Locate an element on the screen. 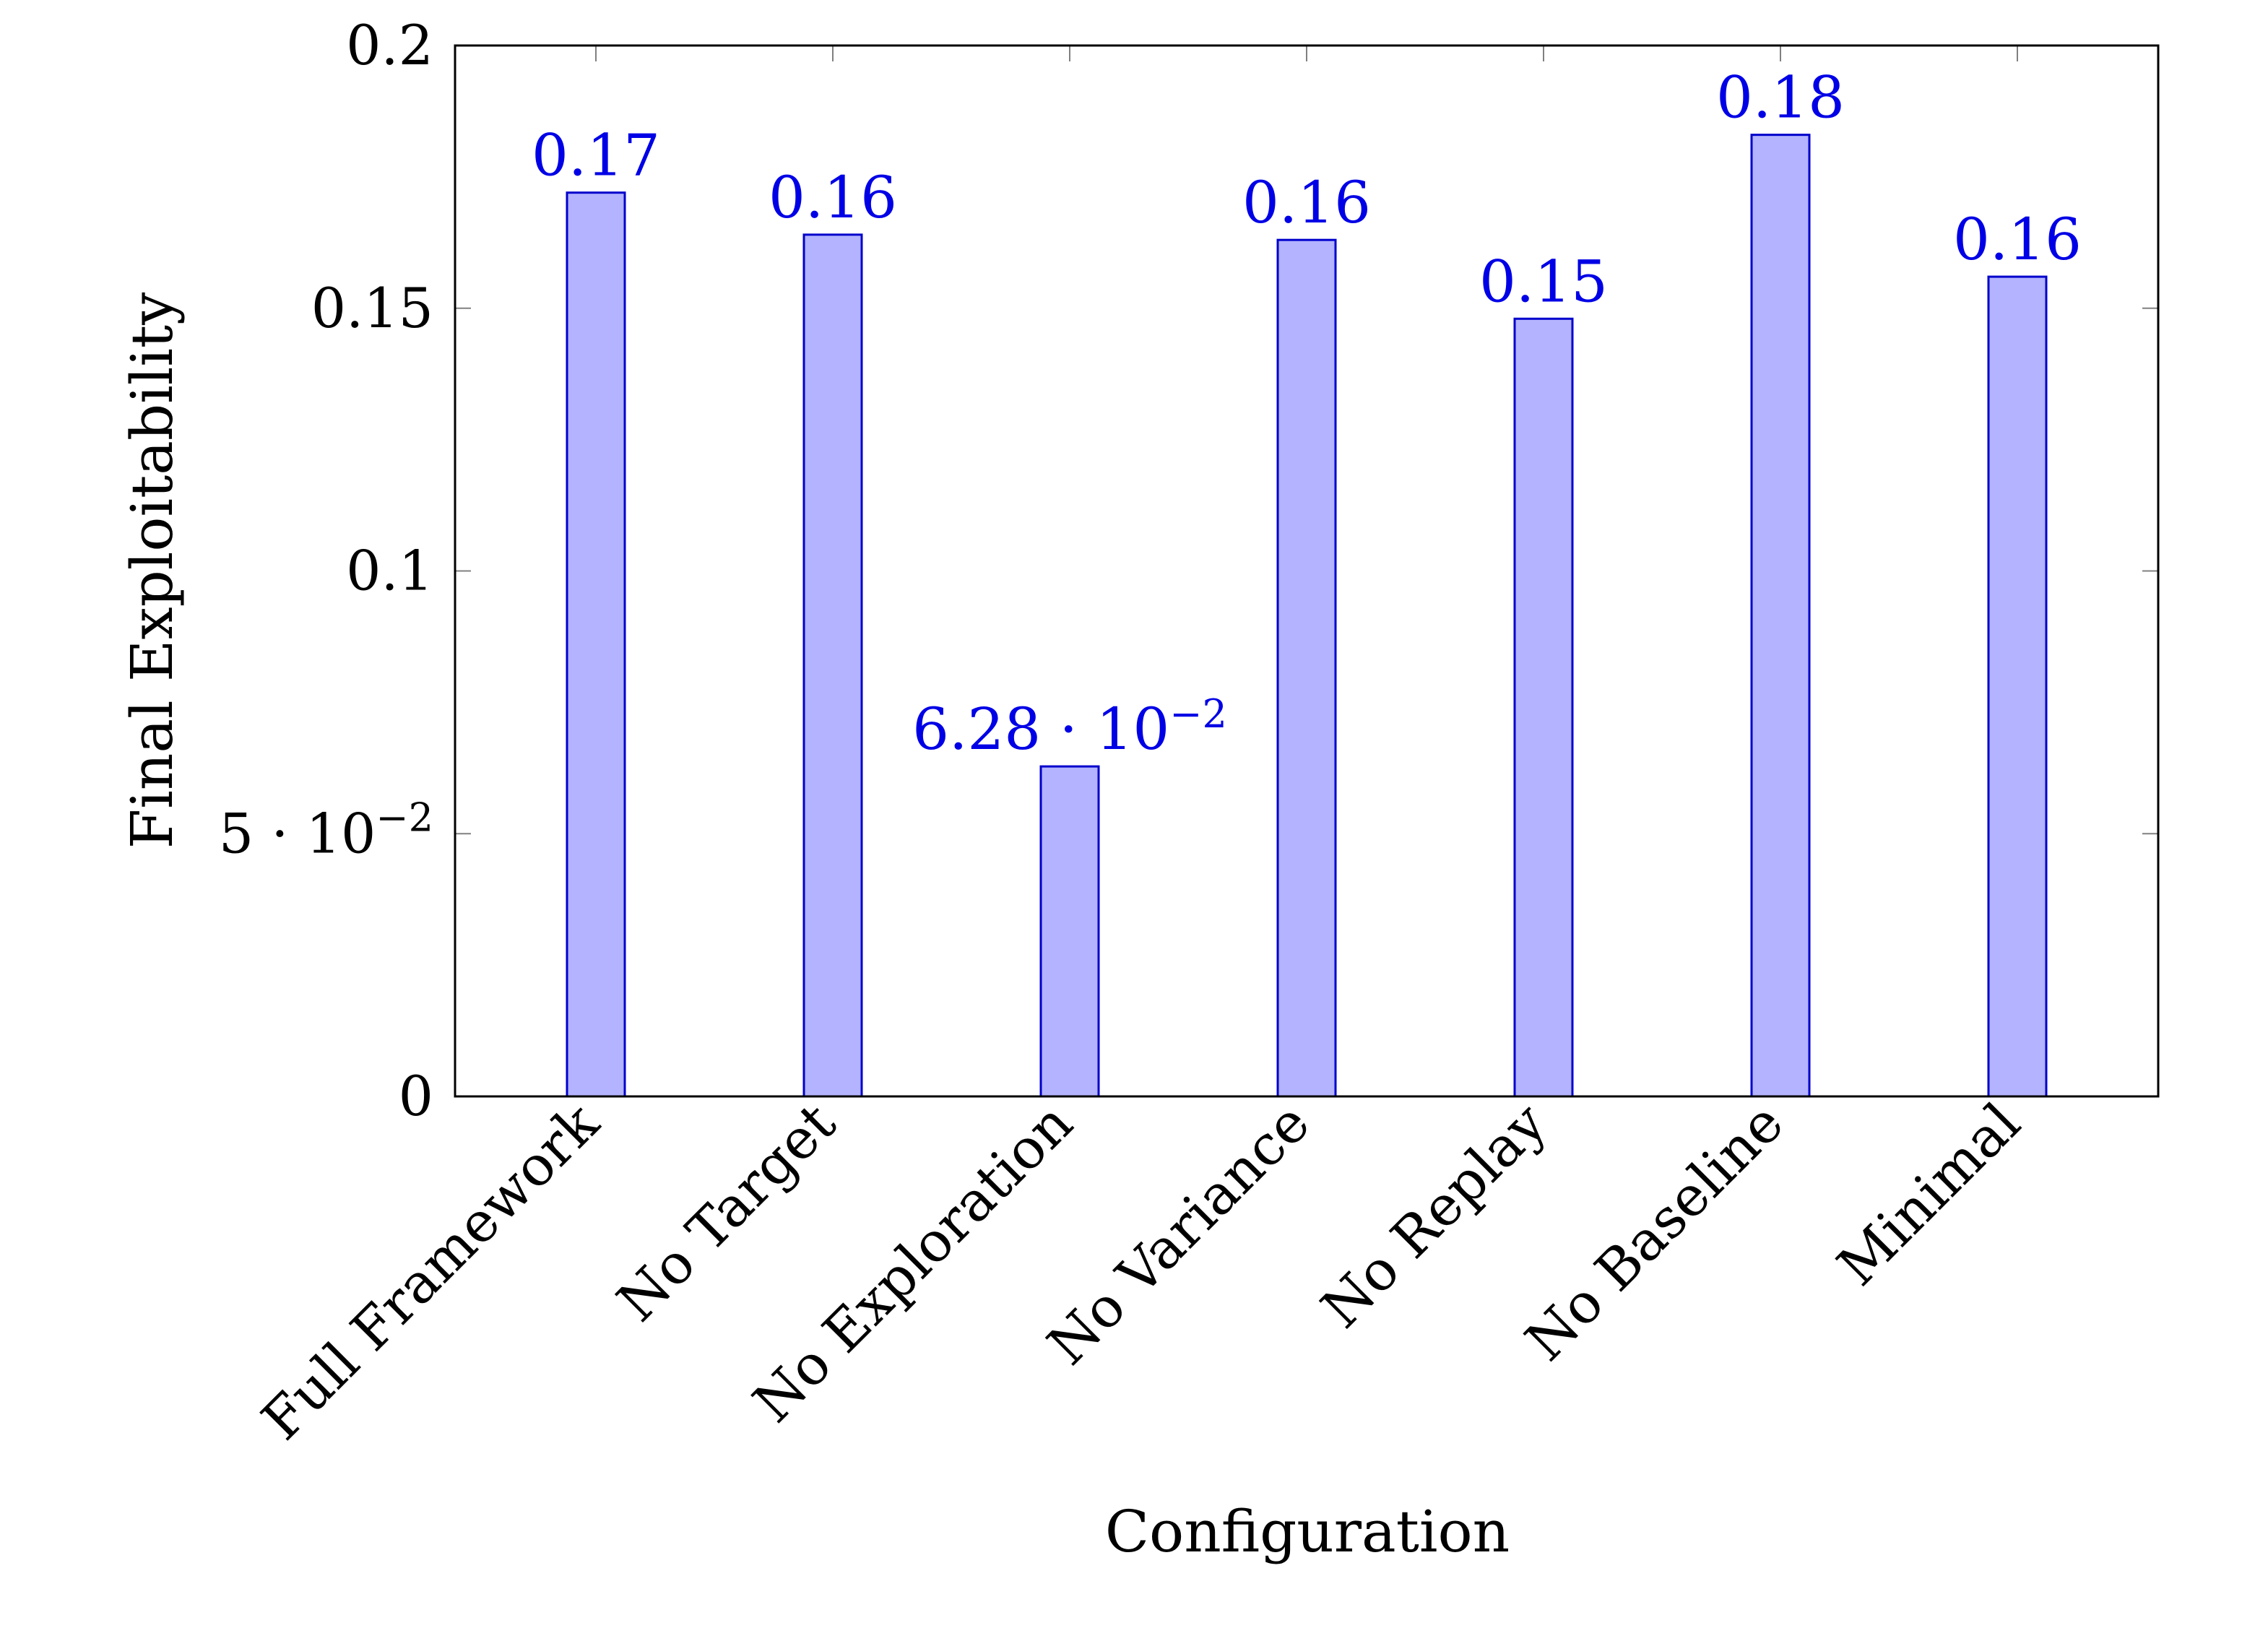 Image resolution: width=2268 pixels, height=1641 pixels. x-tick-label: Minimal is located at coordinates (1929, 1194).